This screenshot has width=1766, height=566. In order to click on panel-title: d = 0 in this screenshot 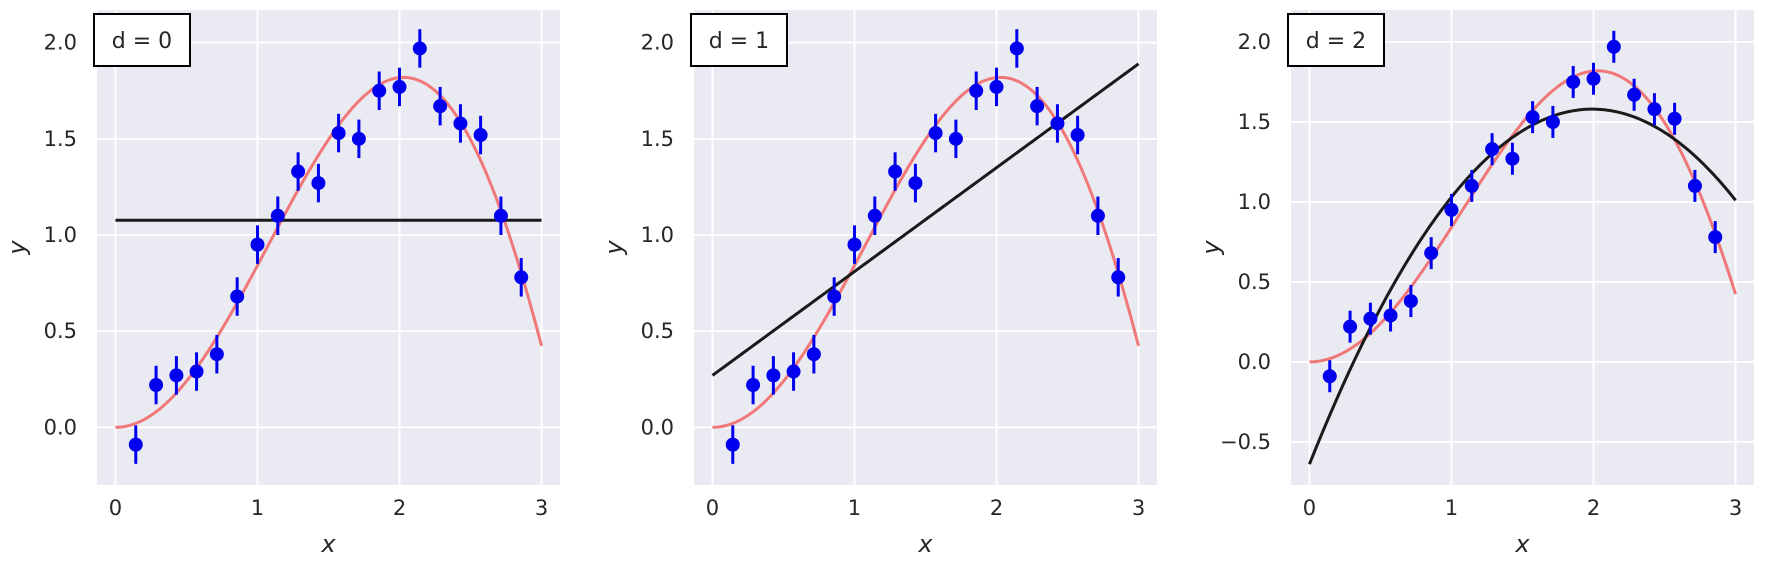, I will do `click(142, 41)`.